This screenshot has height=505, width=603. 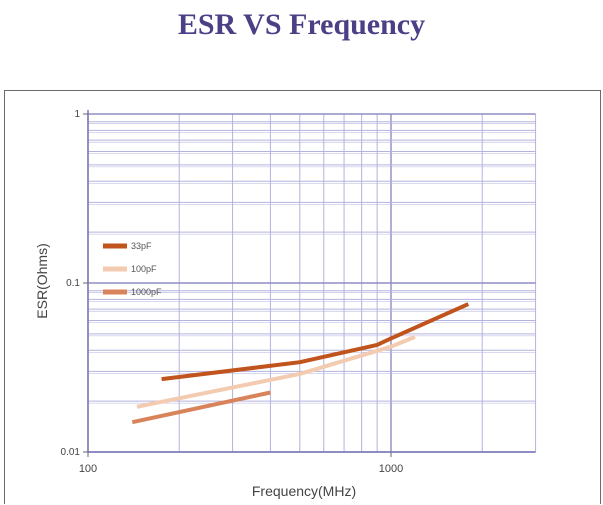 I want to click on legend-label-33pF: 33pF, so click(x=141, y=246).